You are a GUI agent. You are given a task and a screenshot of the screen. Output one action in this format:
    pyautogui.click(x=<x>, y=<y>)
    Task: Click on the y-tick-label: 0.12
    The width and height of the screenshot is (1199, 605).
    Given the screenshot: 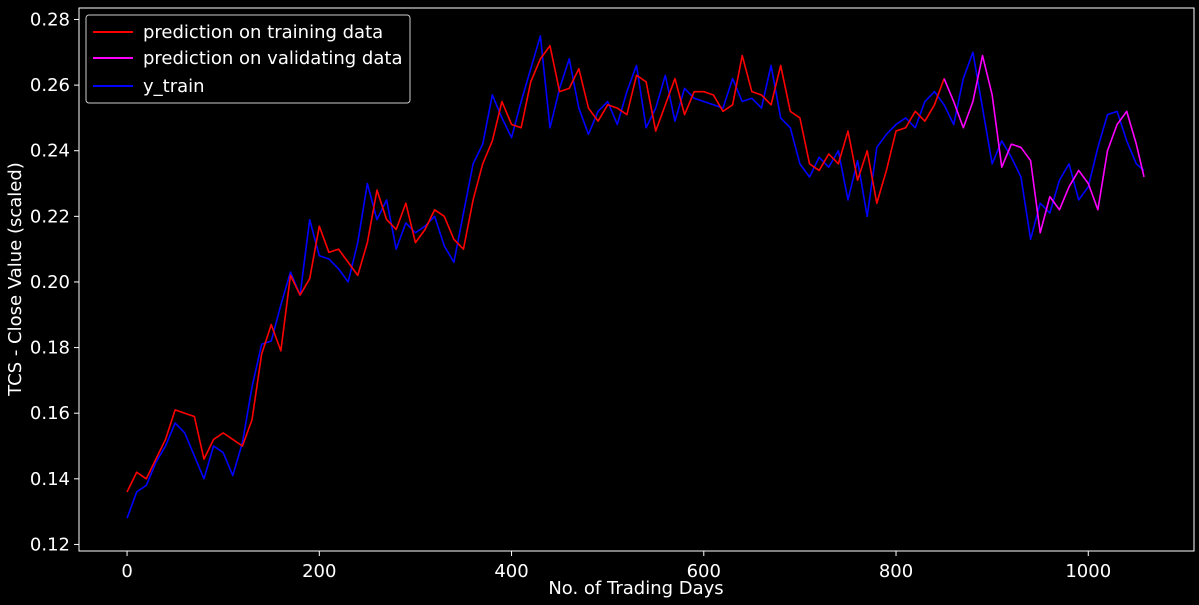 What is the action you would take?
    pyautogui.click(x=50, y=544)
    